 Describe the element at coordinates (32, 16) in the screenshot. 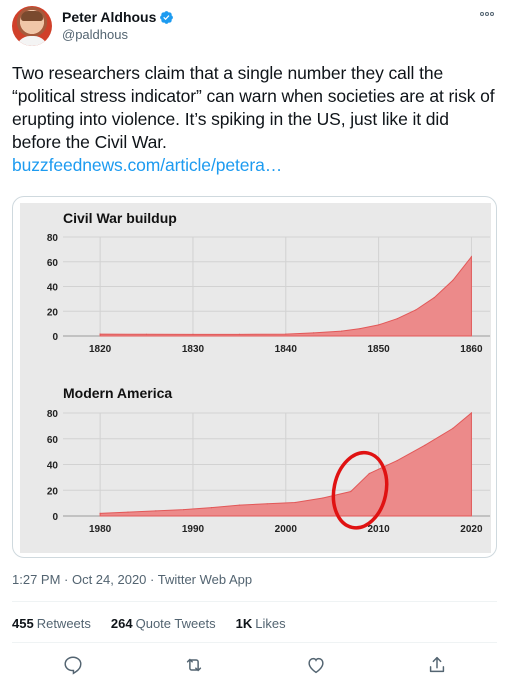

I see `avatar-hair` at that location.